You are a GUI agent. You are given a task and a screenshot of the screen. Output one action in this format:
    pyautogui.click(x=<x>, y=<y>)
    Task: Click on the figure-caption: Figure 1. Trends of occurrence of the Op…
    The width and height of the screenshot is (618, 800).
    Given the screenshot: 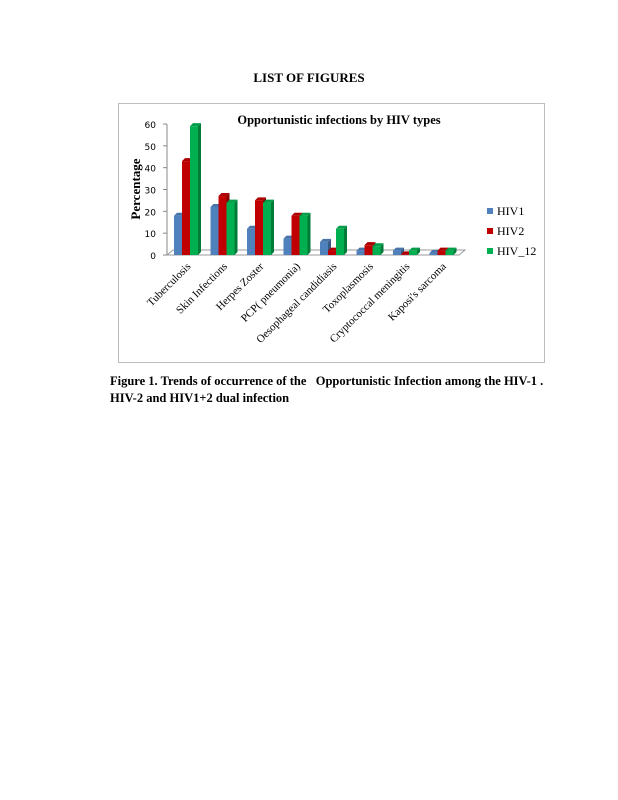 What is the action you would take?
    pyautogui.click(x=327, y=389)
    